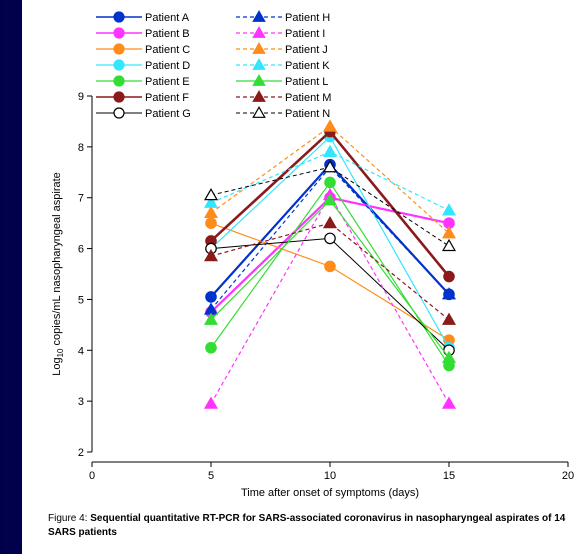  I want to click on x-tick-label: 15, so click(449, 476).